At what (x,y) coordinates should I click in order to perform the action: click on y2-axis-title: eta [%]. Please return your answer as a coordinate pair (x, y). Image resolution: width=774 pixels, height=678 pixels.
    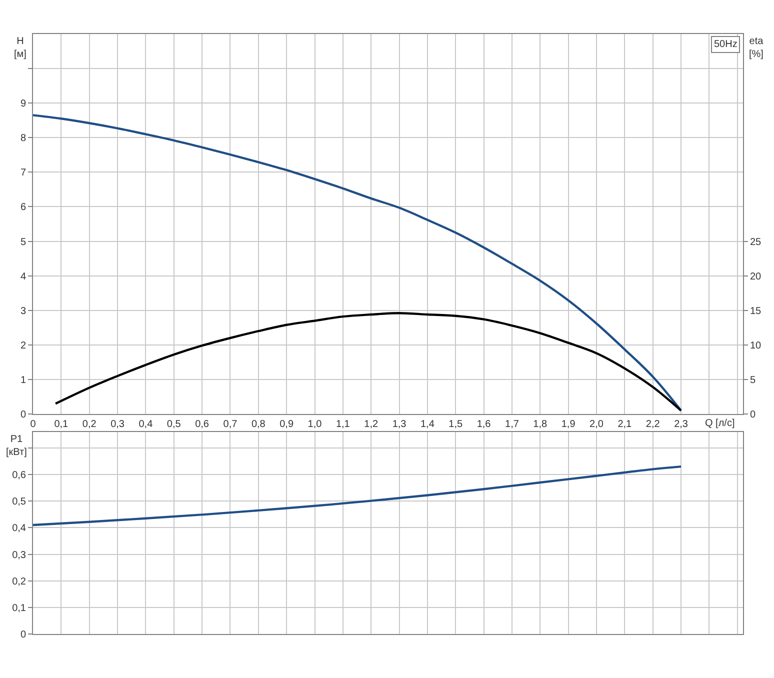
    Looking at the image, I should click on (756, 48).